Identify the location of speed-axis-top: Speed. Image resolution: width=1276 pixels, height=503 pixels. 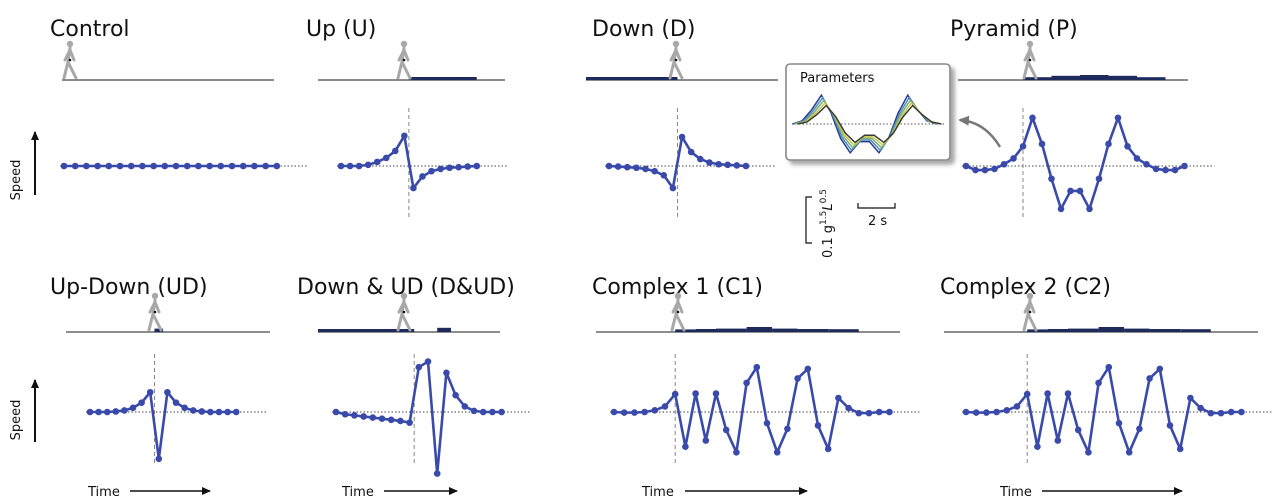
(24, 166).